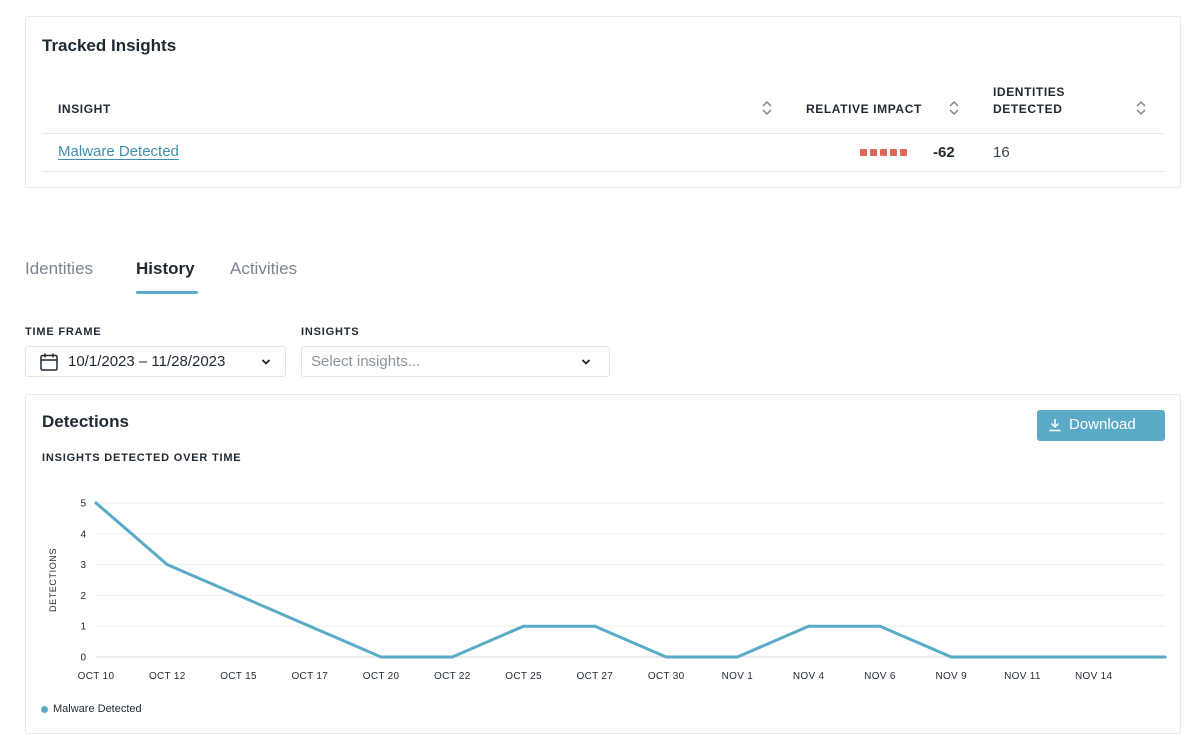  I want to click on y-tick-label: 5, so click(83, 504).